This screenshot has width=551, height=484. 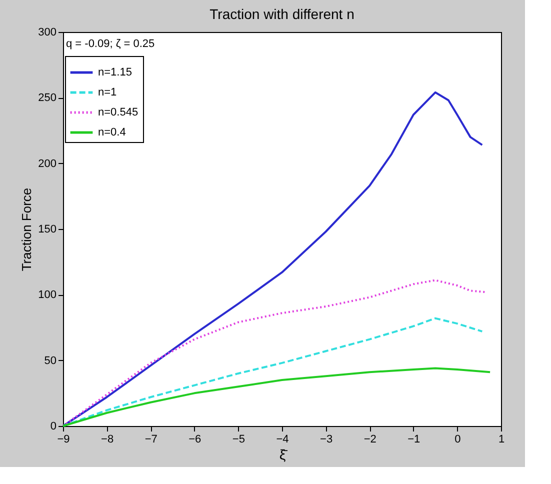 What do you see at coordinates (283, 454) in the screenshot?
I see `x-axis-title: ξ̄` at bounding box center [283, 454].